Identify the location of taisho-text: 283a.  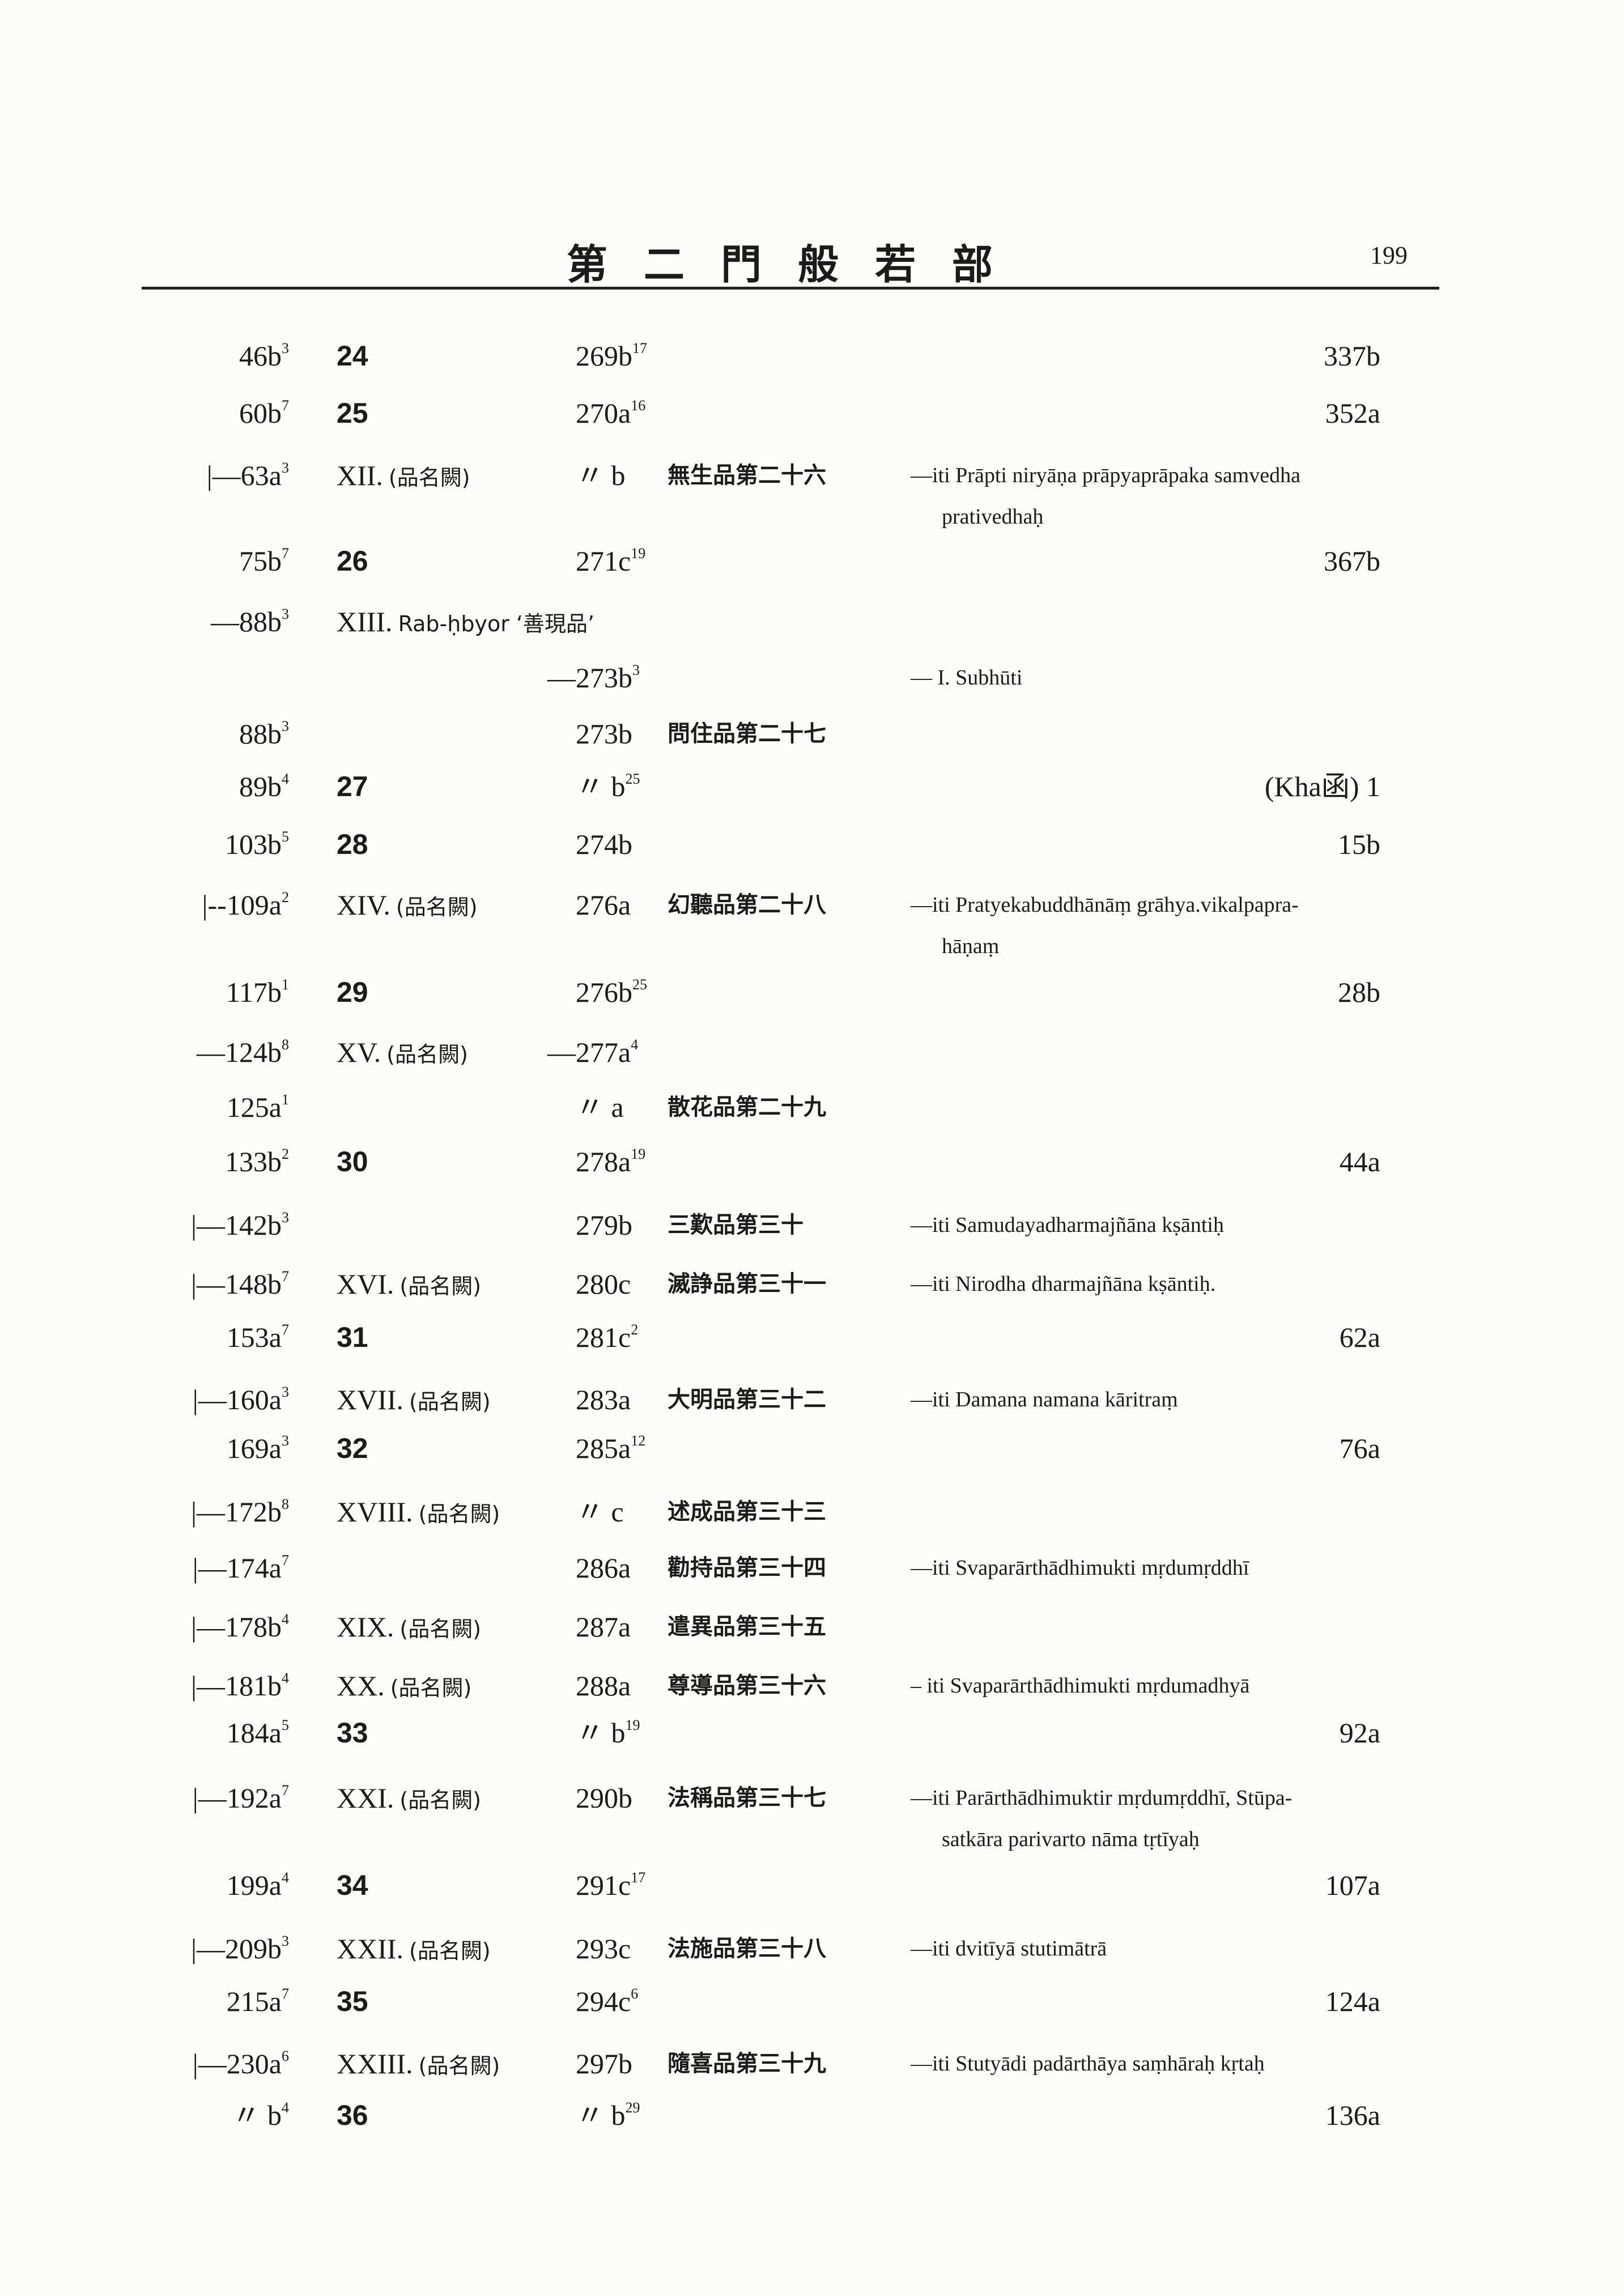
(603, 1399).